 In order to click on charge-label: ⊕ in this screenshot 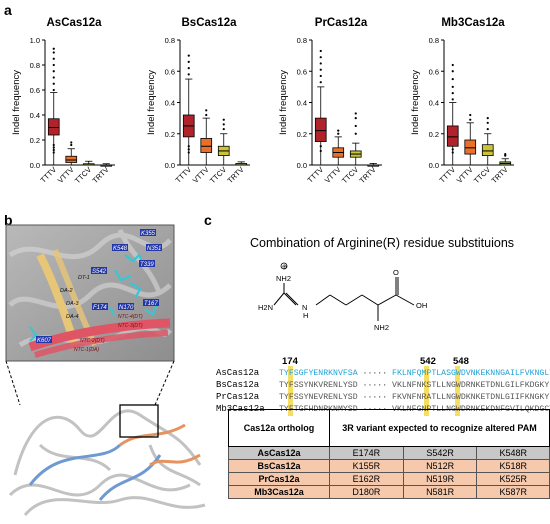, I will do `click(284, 268)`.